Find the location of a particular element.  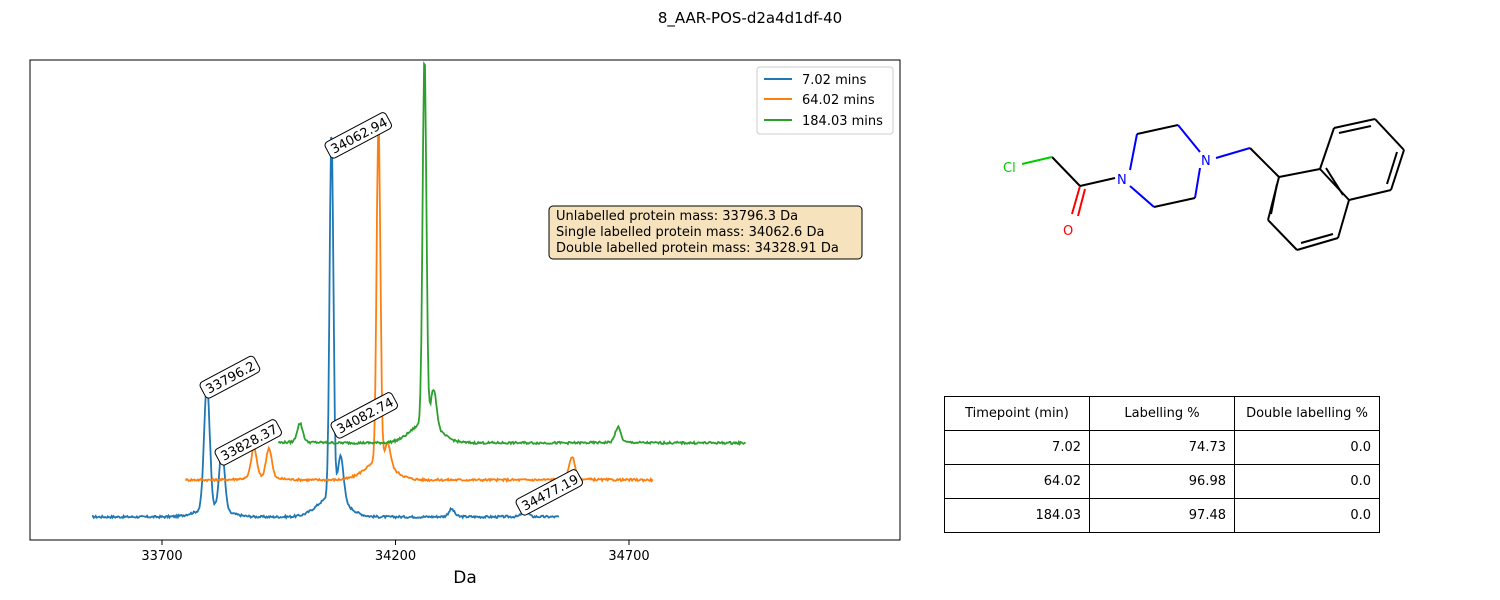

legend-label-2: 184.03 mins is located at coordinates (842, 121).